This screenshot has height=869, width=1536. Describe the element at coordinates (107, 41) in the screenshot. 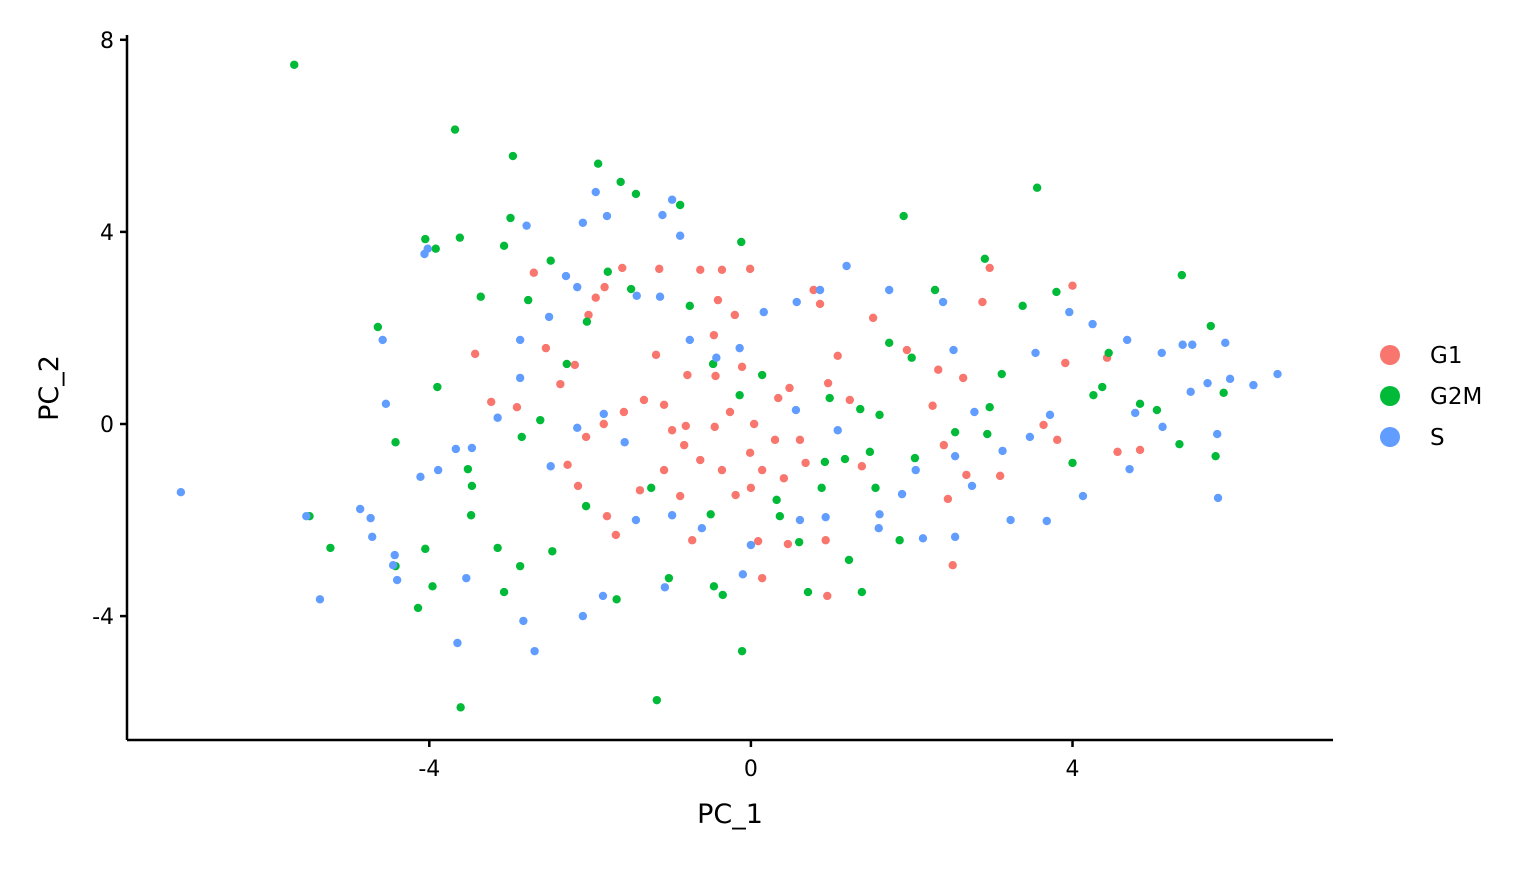

I see `y-tick-label: 8` at that location.